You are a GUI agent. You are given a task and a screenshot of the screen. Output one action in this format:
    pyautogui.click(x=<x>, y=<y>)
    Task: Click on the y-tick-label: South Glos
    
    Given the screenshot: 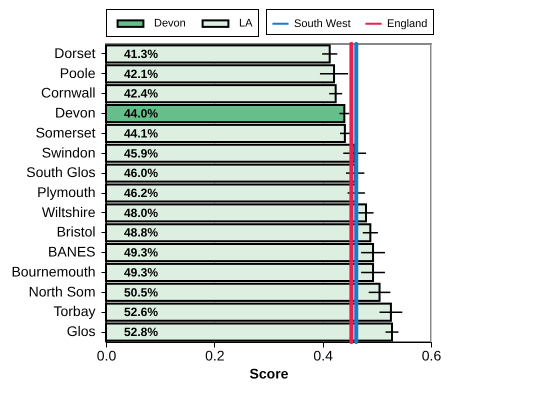 What is the action you would take?
    pyautogui.click(x=61, y=172)
    